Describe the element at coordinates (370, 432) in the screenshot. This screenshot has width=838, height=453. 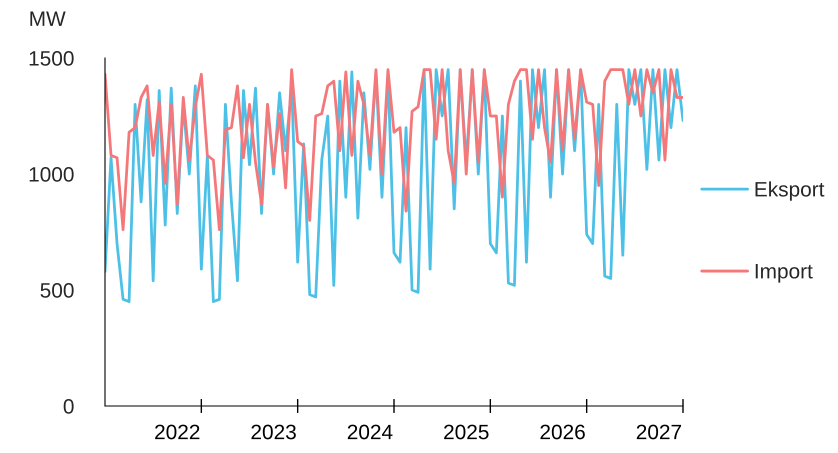
I see `x-tick-label: 2024` at that location.